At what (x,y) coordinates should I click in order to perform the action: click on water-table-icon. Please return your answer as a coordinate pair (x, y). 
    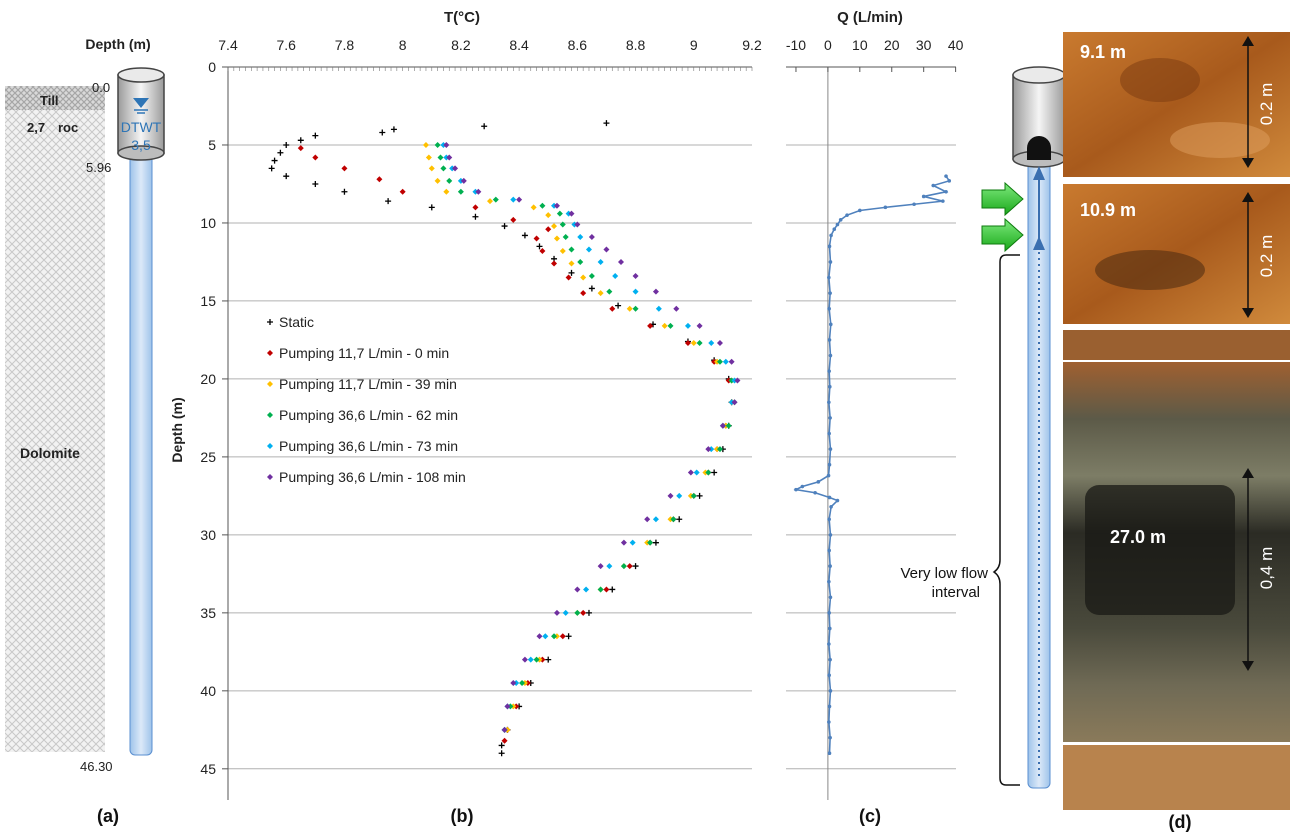
    Looking at the image, I should click on (141, 103).